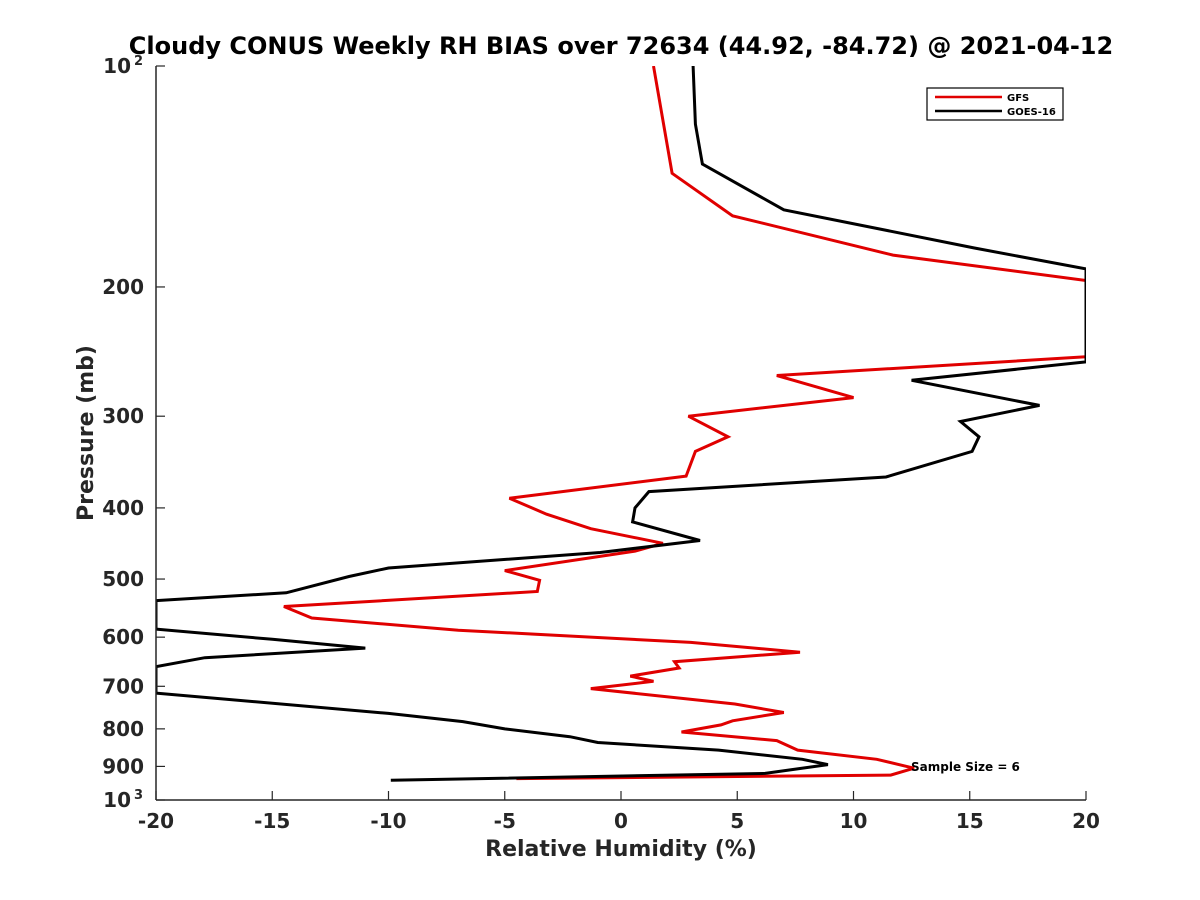  I want to click on y-tick-label: 200, so click(123, 287).